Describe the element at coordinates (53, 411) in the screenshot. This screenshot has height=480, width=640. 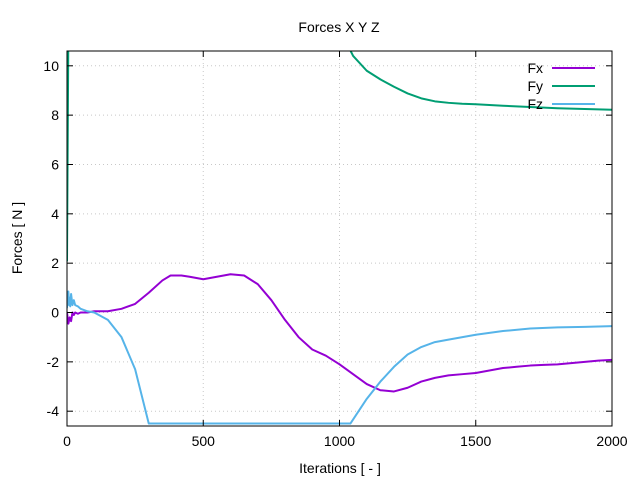
I see `y-tick-label: -4` at that location.